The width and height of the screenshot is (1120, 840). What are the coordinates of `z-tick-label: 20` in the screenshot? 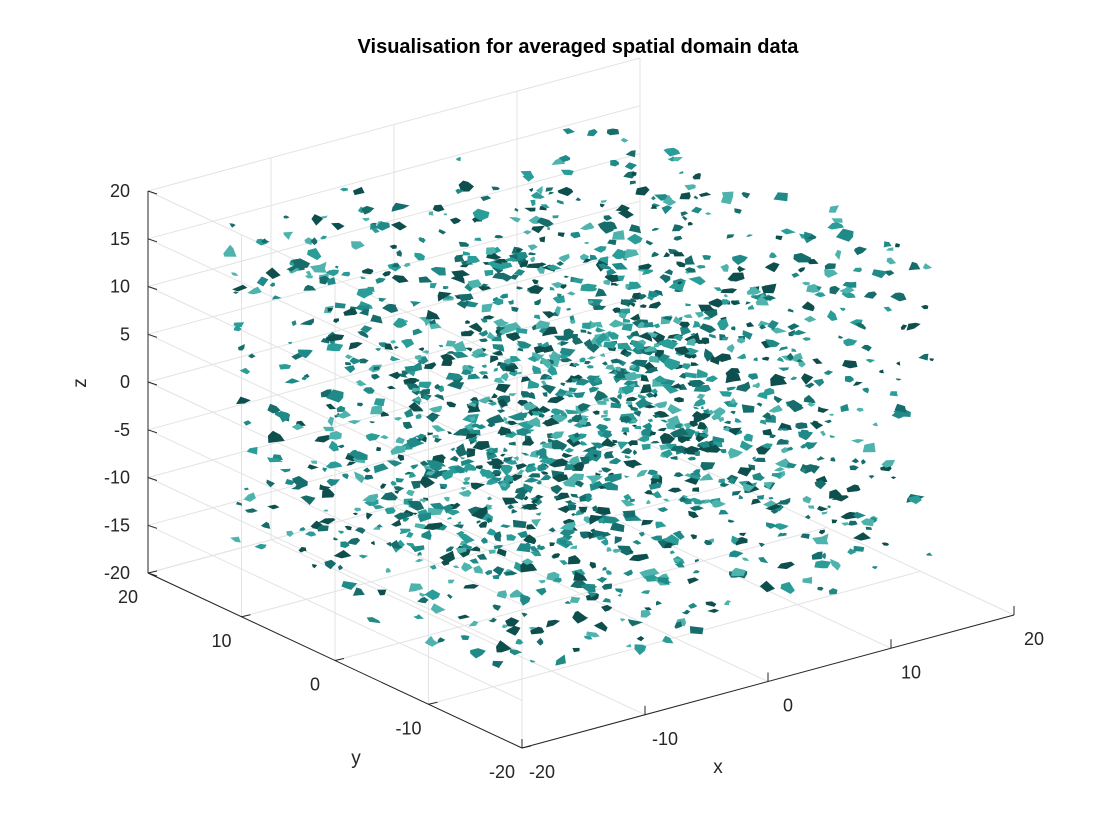 It's located at (120, 191).